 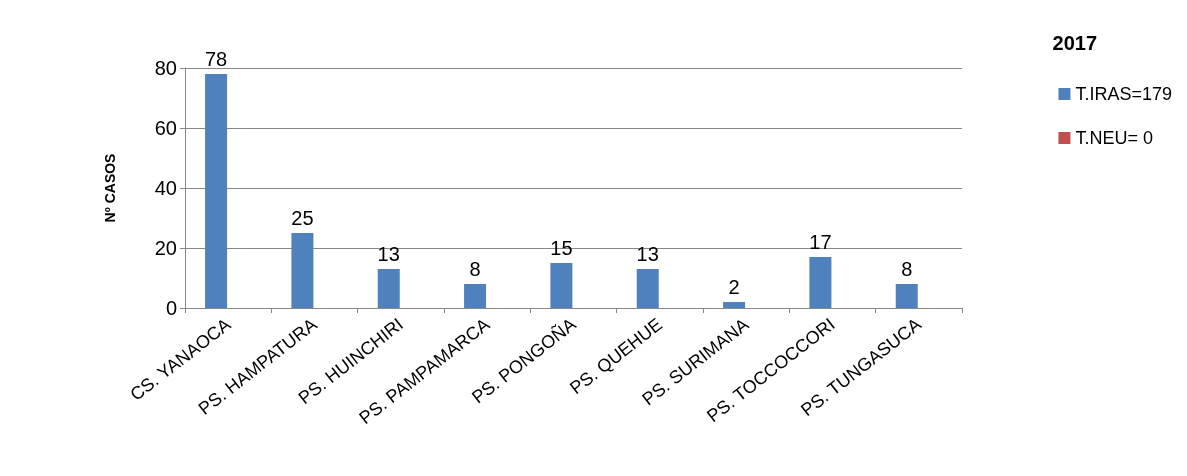 What do you see at coordinates (165, 68) in the screenshot?
I see `y-tick-label: 80` at bounding box center [165, 68].